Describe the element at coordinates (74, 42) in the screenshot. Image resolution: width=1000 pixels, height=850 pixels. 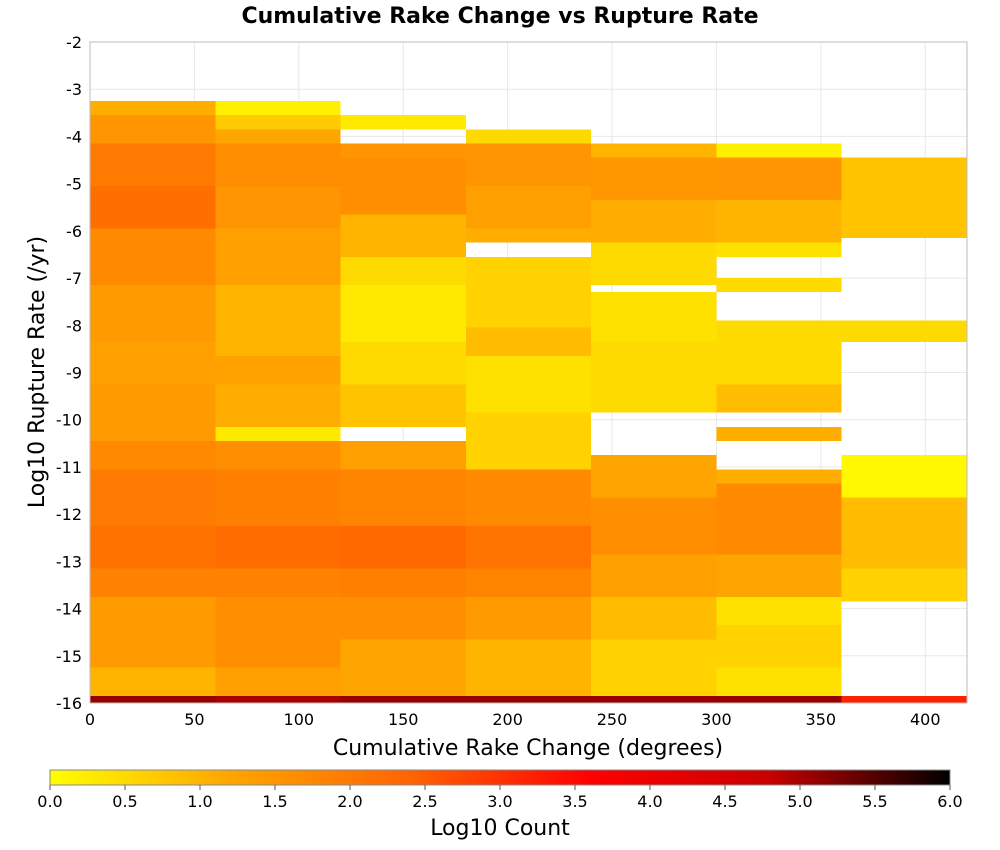
I see `y-tick-label: -2` at that location.